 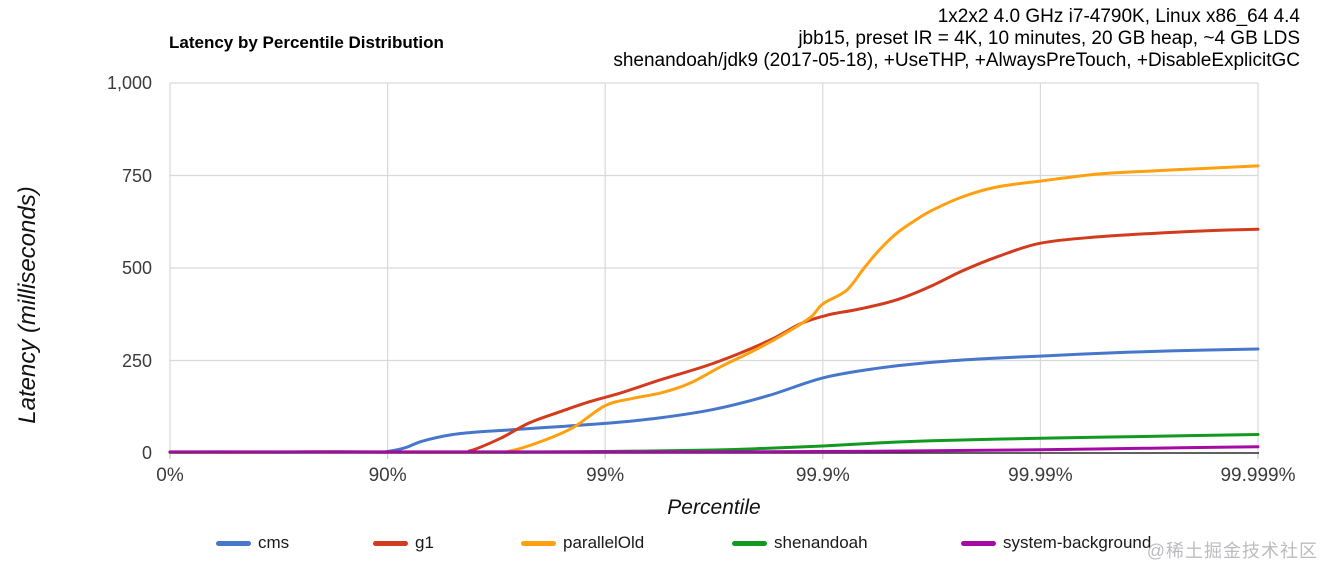 What do you see at coordinates (1040, 475) in the screenshot?
I see `x-tick-label: 99.99%` at bounding box center [1040, 475].